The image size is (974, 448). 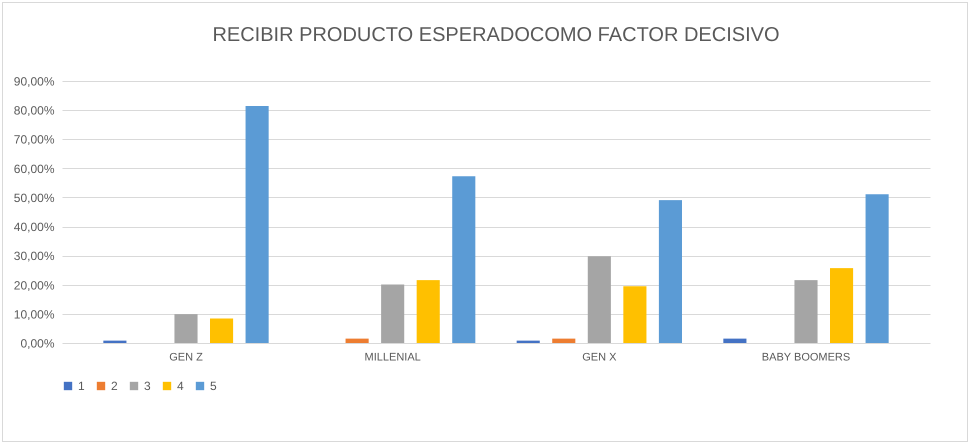 What do you see at coordinates (34, 314) in the screenshot?
I see `y-tick-label: 10,00%` at bounding box center [34, 314].